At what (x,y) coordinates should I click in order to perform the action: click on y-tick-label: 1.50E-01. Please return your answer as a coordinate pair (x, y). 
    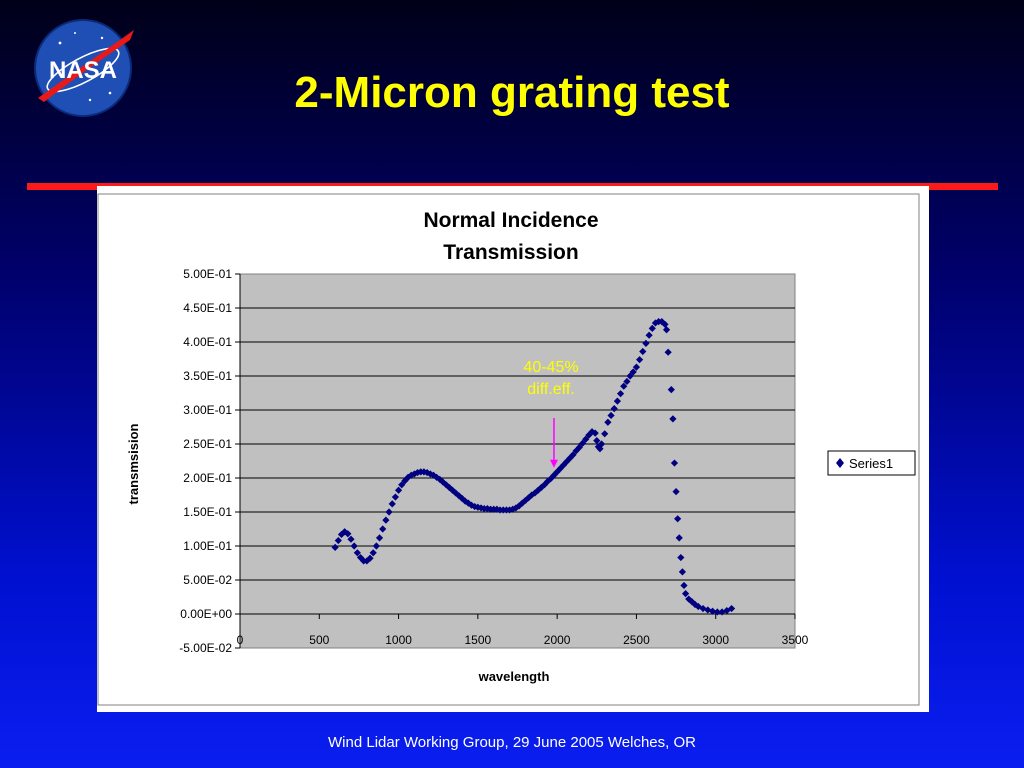
    Looking at the image, I should click on (207, 512).